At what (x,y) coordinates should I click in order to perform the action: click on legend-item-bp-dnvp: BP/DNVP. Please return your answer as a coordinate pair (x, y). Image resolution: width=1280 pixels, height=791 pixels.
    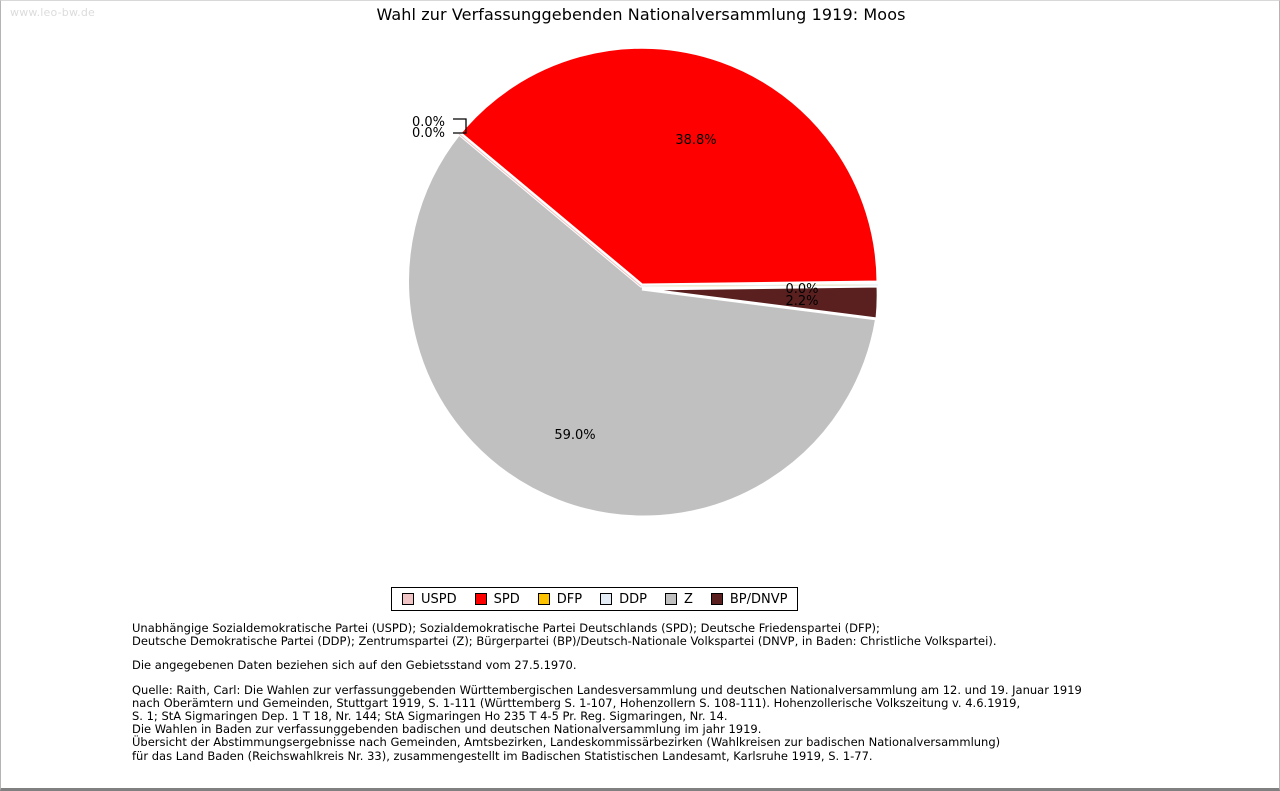
    Looking at the image, I should click on (749, 599).